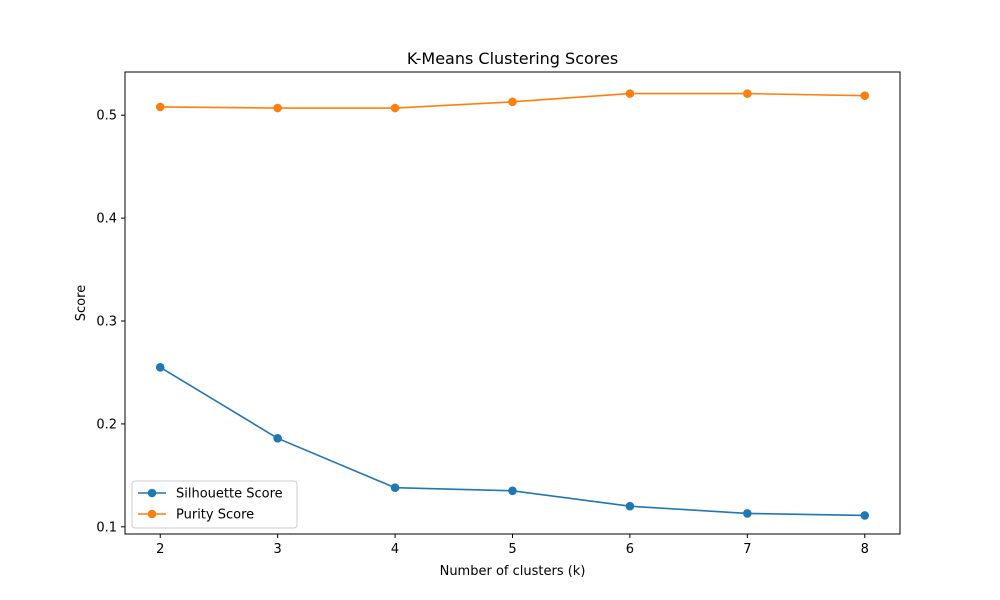 Image resolution: width=1000 pixels, height=600 pixels. What do you see at coordinates (278, 549) in the screenshot?
I see `x-tick-label: 3` at bounding box center [278, 549].